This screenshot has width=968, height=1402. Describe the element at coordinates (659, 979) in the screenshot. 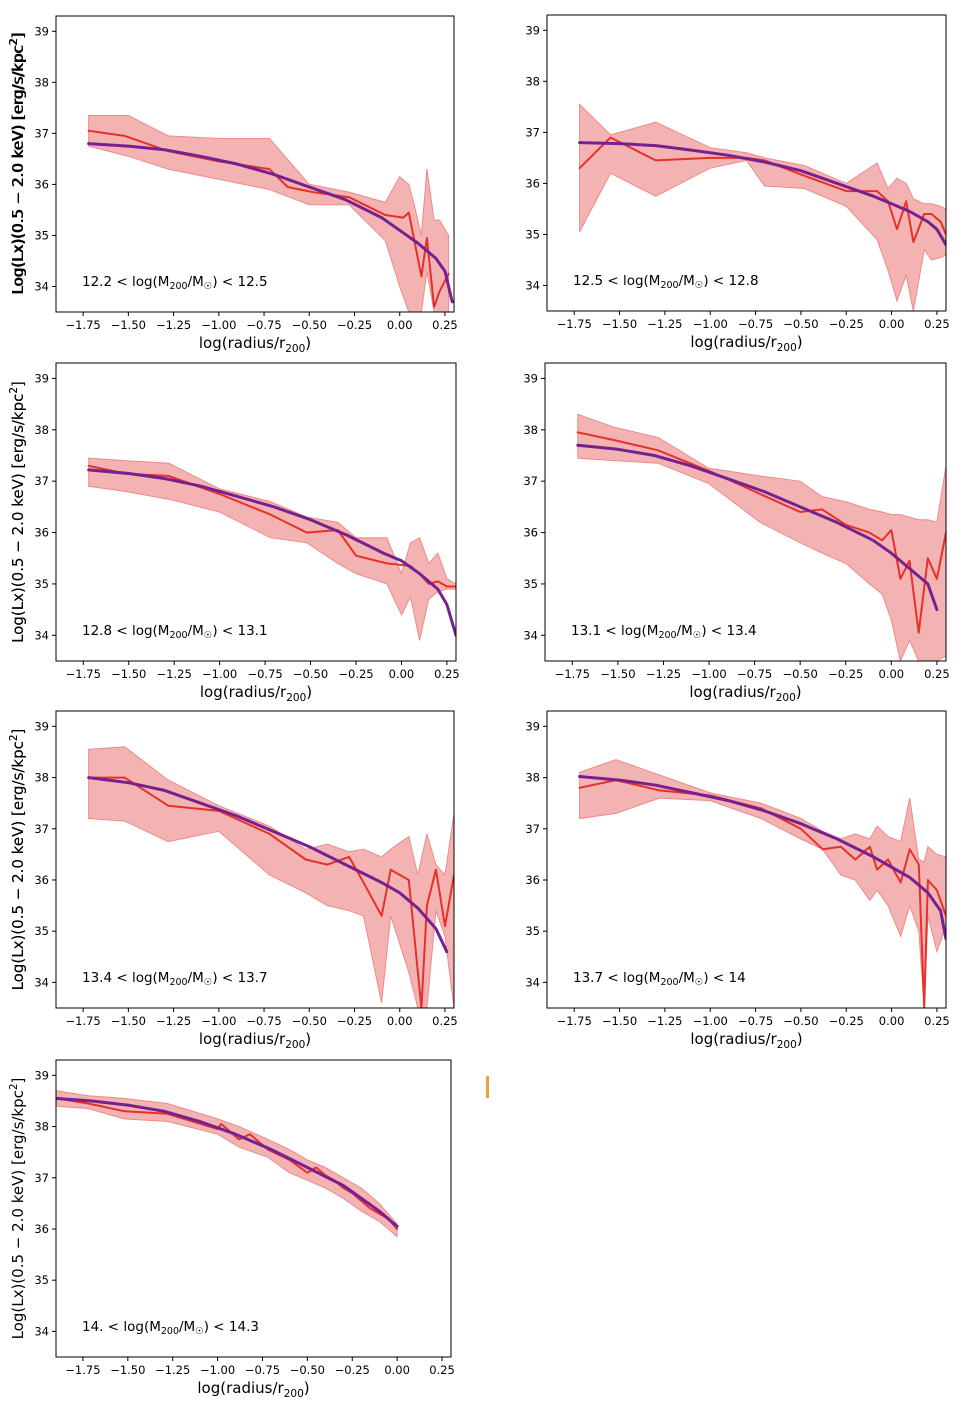

I see `mass-range-annotation: 13.7 < log(M200/M☉) < 14` at that location.